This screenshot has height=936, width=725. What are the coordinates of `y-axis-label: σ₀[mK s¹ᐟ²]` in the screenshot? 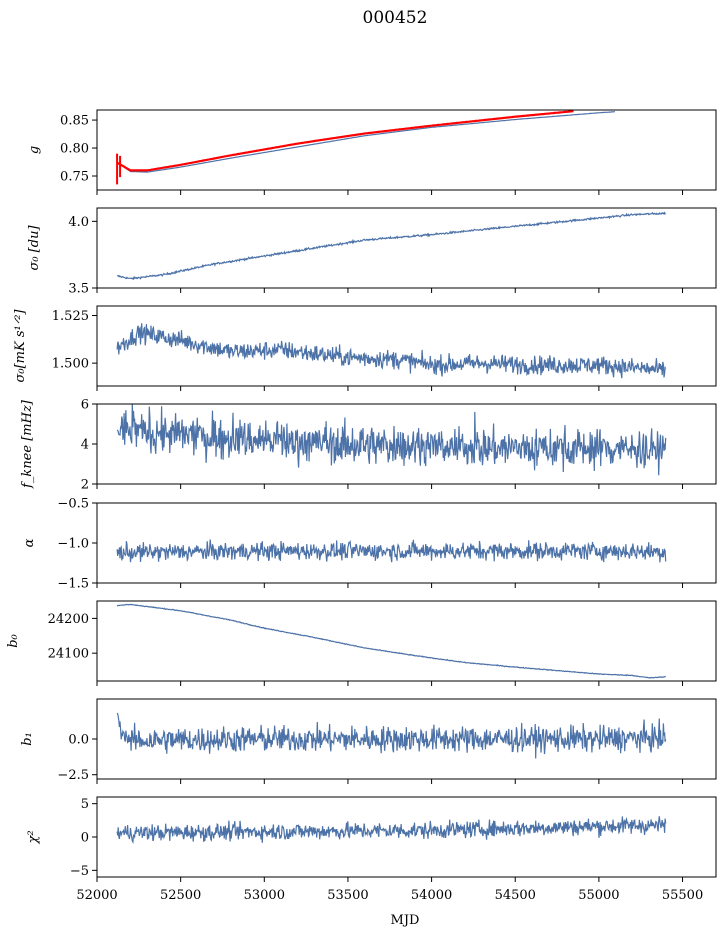 It's located at (20, 346).